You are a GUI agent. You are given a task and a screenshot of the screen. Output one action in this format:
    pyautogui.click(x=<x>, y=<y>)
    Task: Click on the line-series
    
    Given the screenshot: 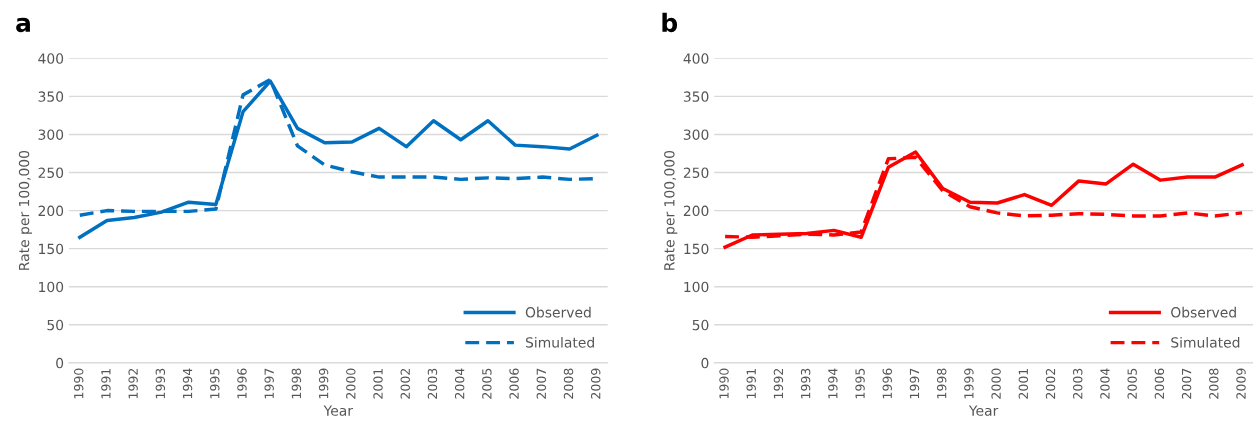 What is the action you would take?
    pyautogui.click(x=983, y=199)
    